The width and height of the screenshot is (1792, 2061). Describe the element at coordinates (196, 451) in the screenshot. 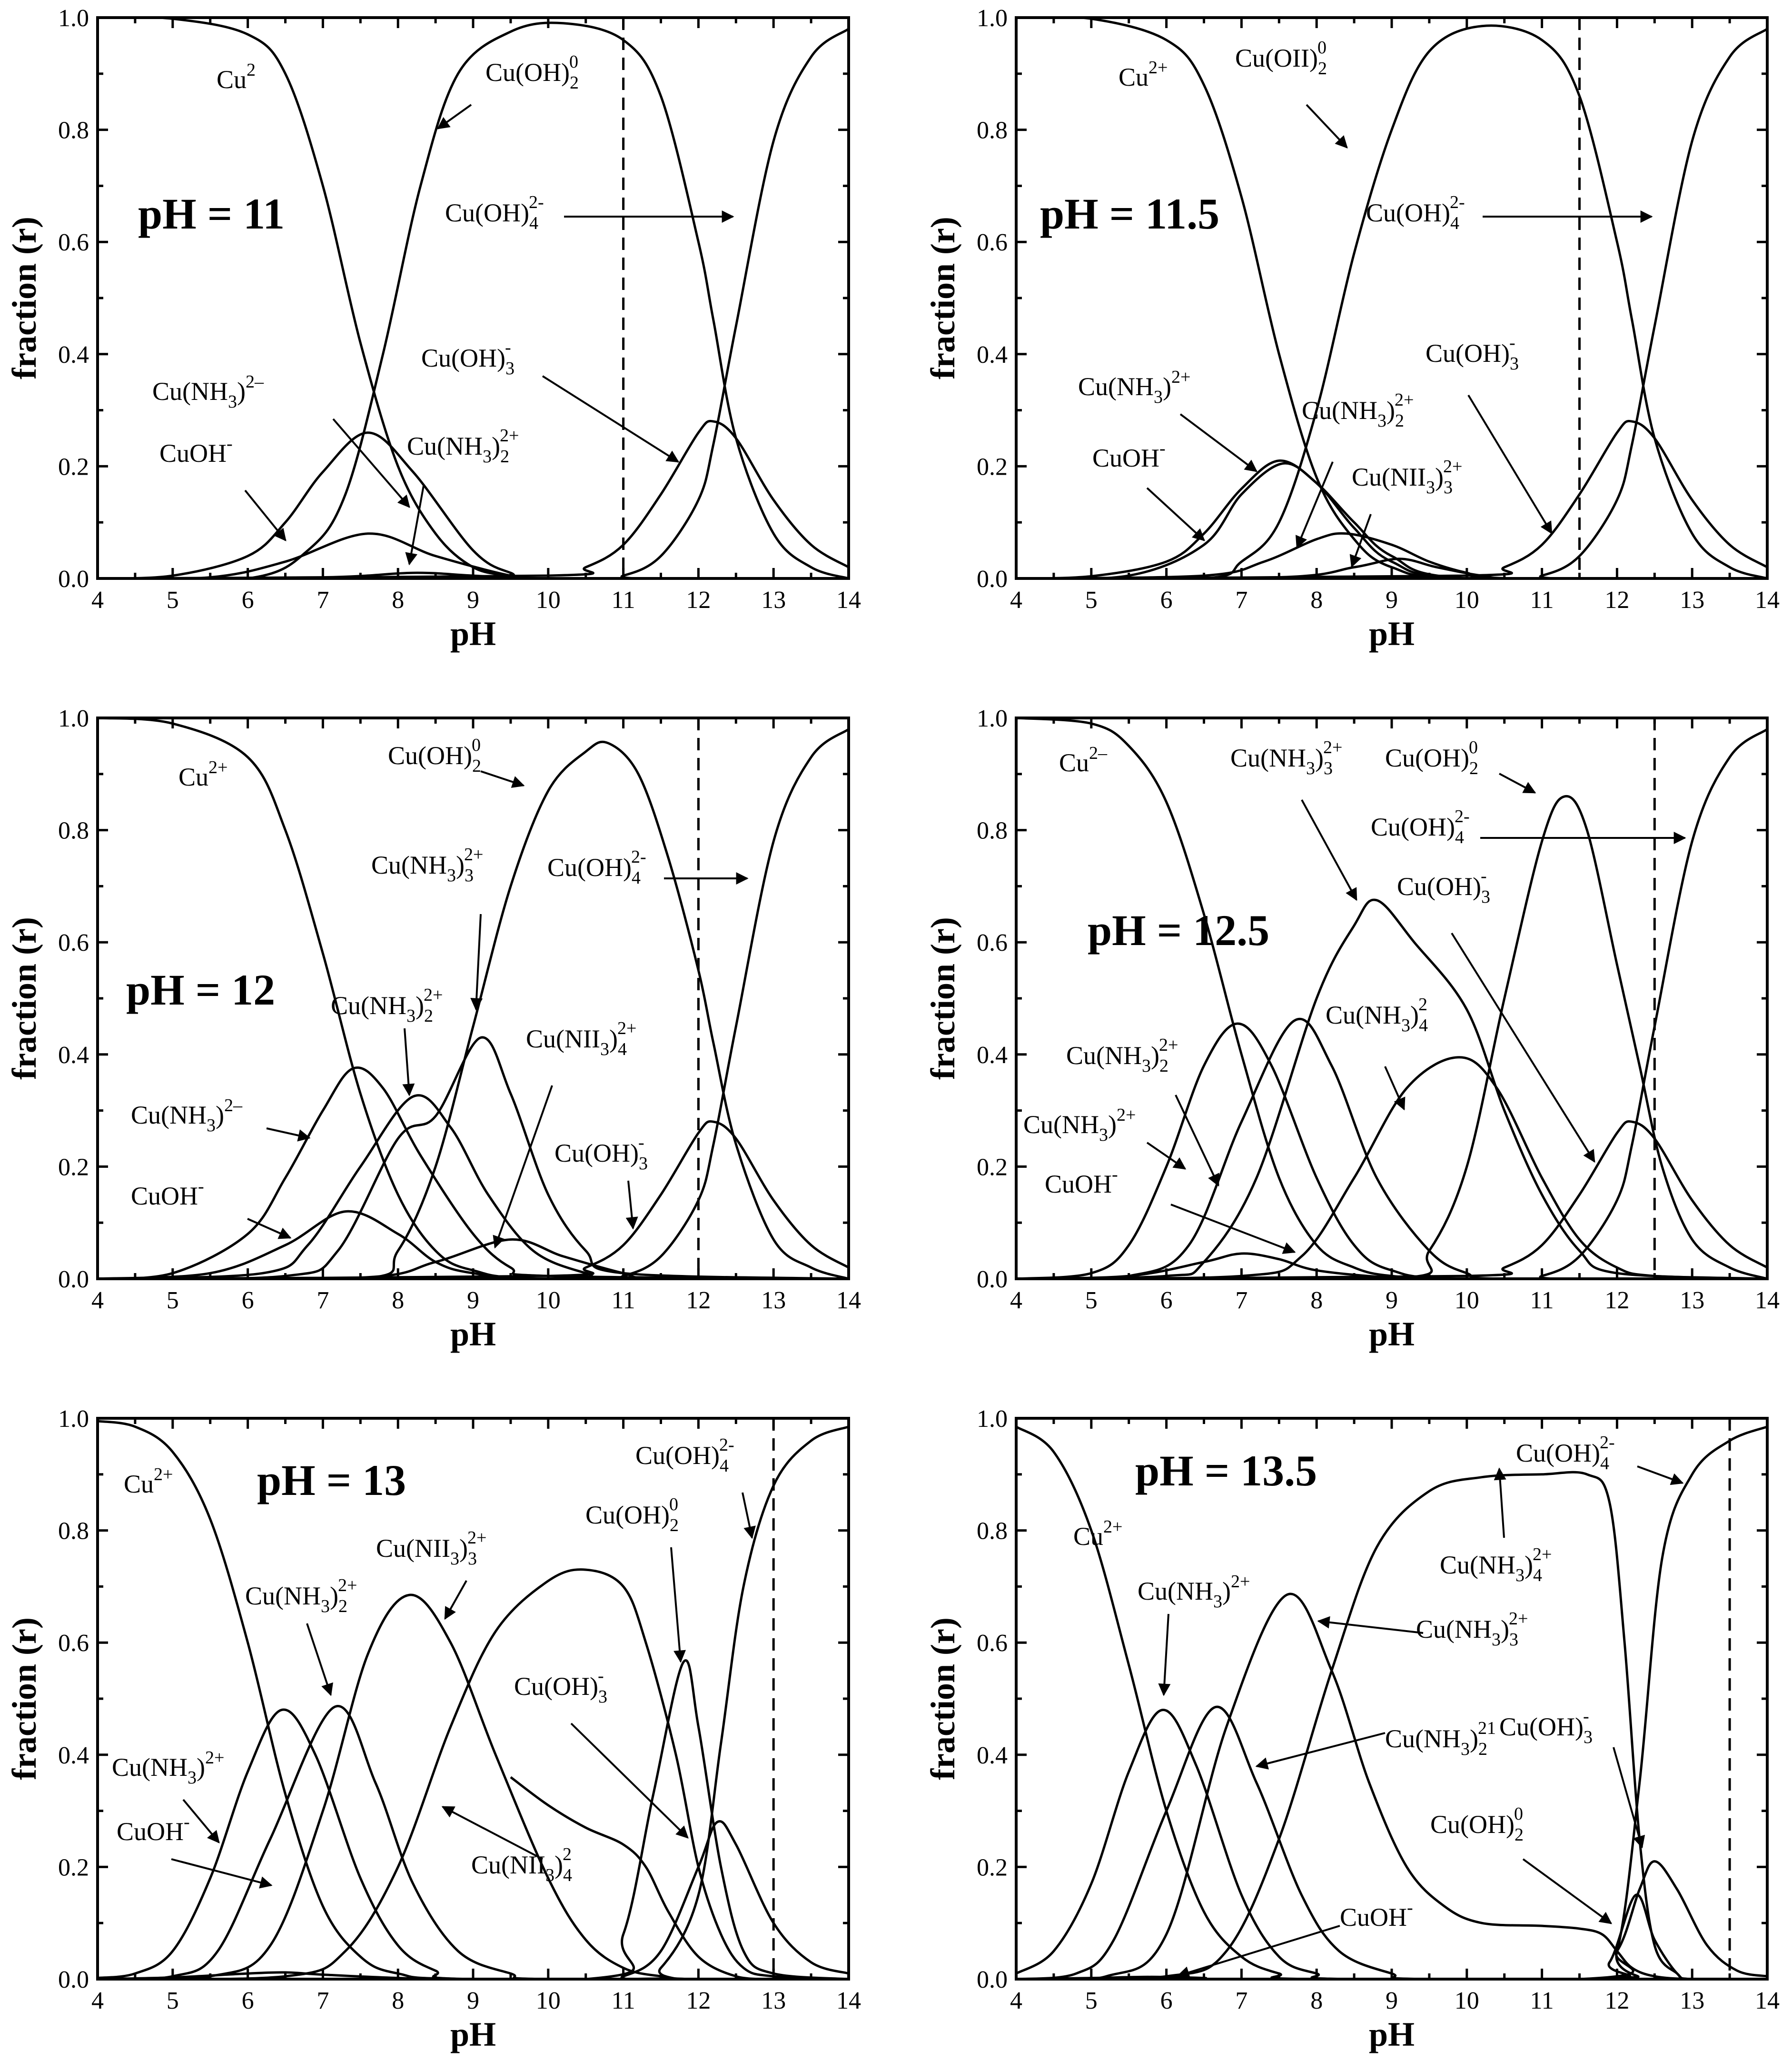

I see `species-label: CuOH-` at that location.